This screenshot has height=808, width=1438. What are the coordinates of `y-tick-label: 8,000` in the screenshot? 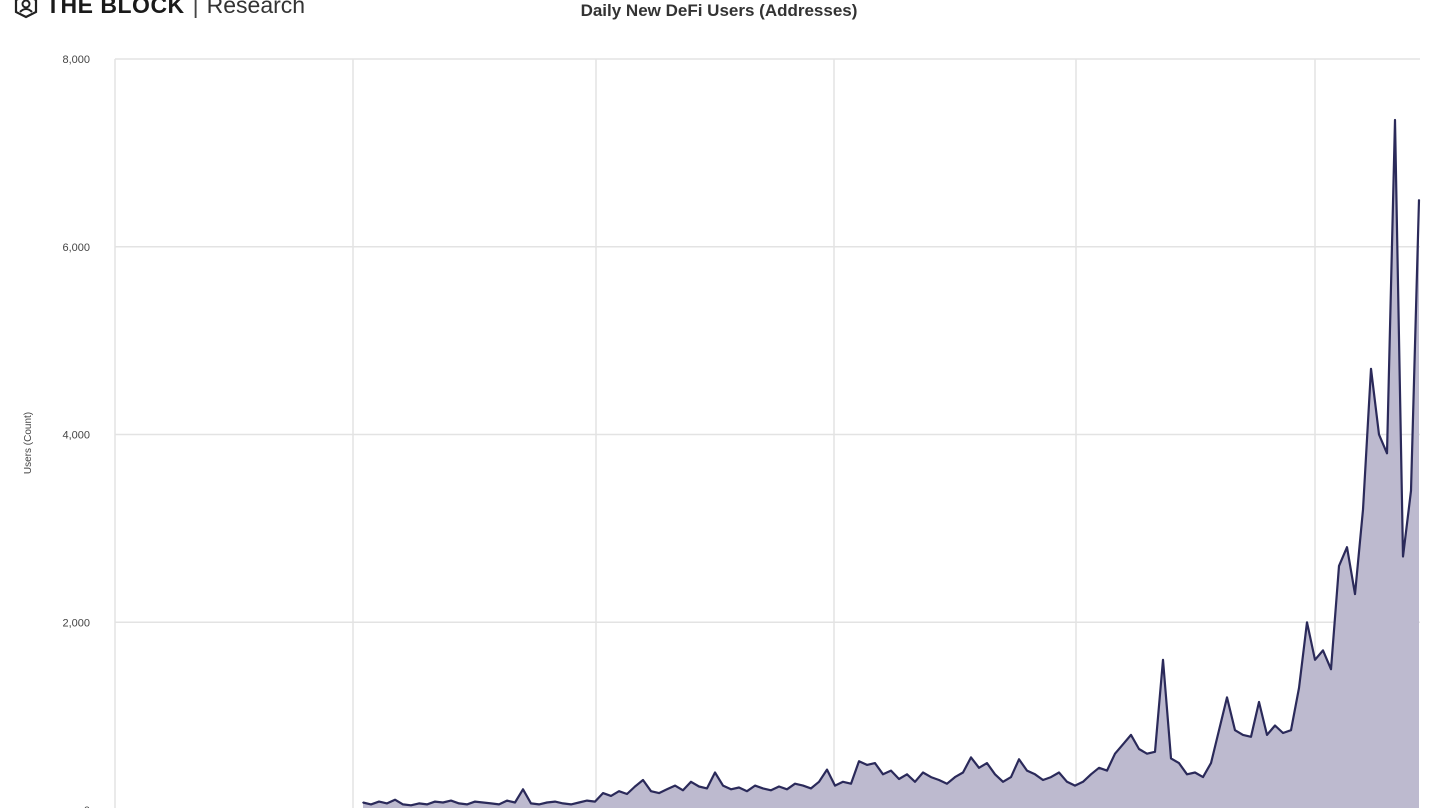 It's located at (76, 60).